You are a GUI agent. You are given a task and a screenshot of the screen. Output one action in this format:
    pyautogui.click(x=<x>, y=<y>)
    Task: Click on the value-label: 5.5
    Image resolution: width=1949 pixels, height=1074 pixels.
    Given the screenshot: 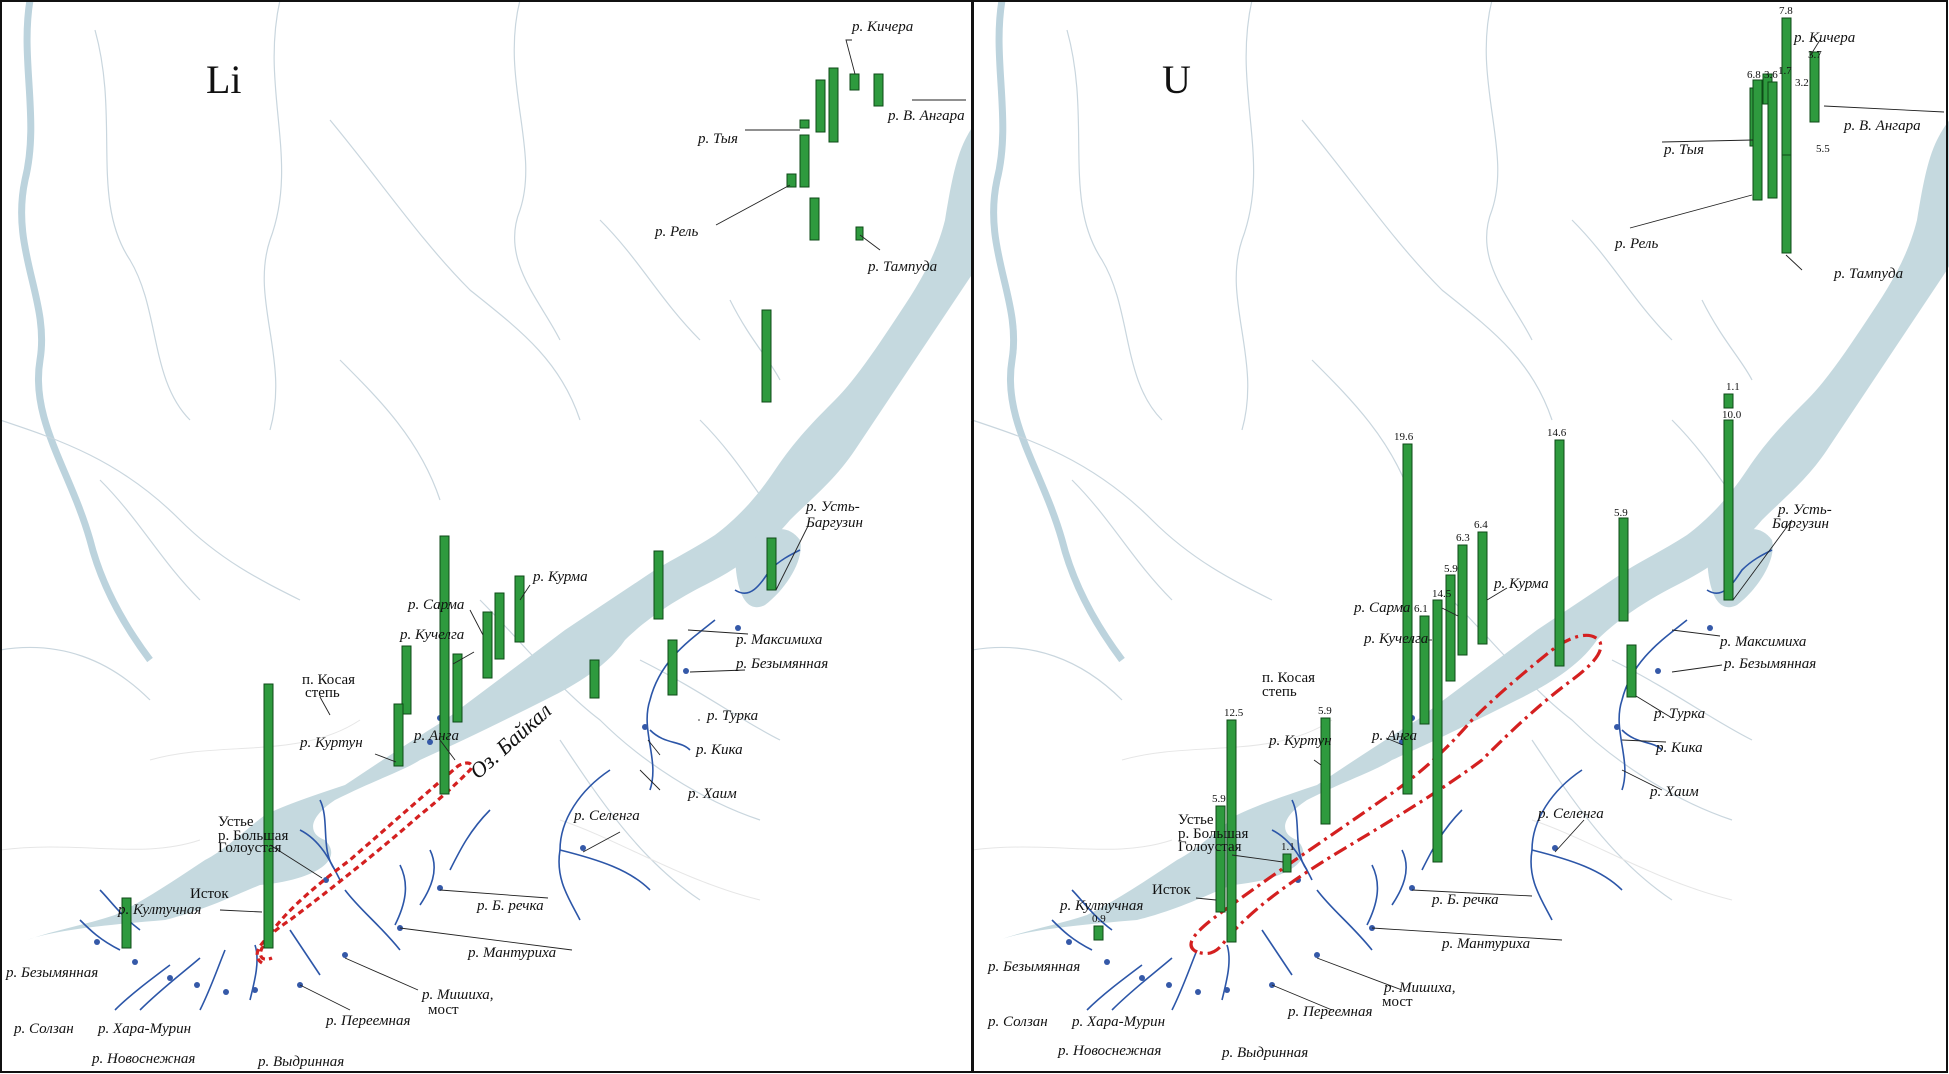 What is the action you would take?
    pyautogui.click(x=1823, y=149)
    